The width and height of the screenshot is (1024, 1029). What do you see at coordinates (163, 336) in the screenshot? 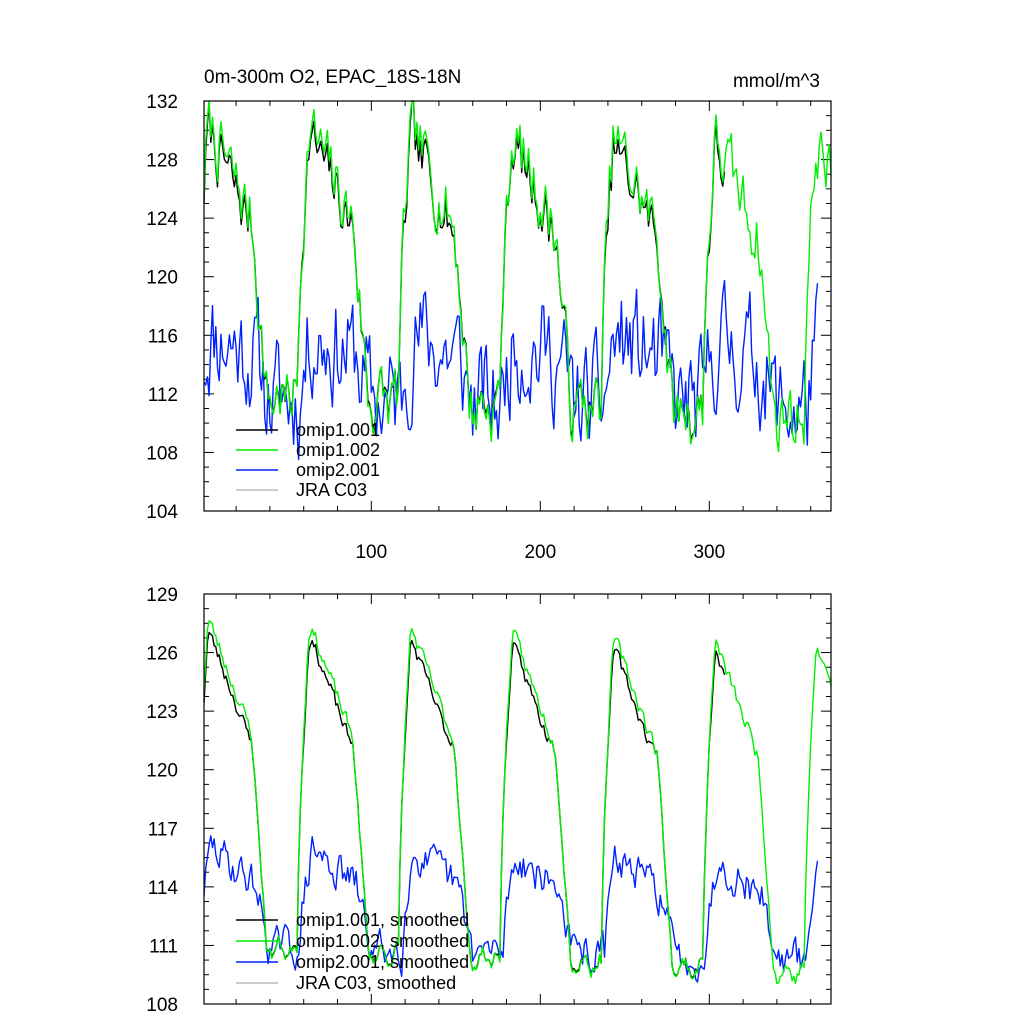
I see `y-tick-label: 116` at bounding box center [163, 336].